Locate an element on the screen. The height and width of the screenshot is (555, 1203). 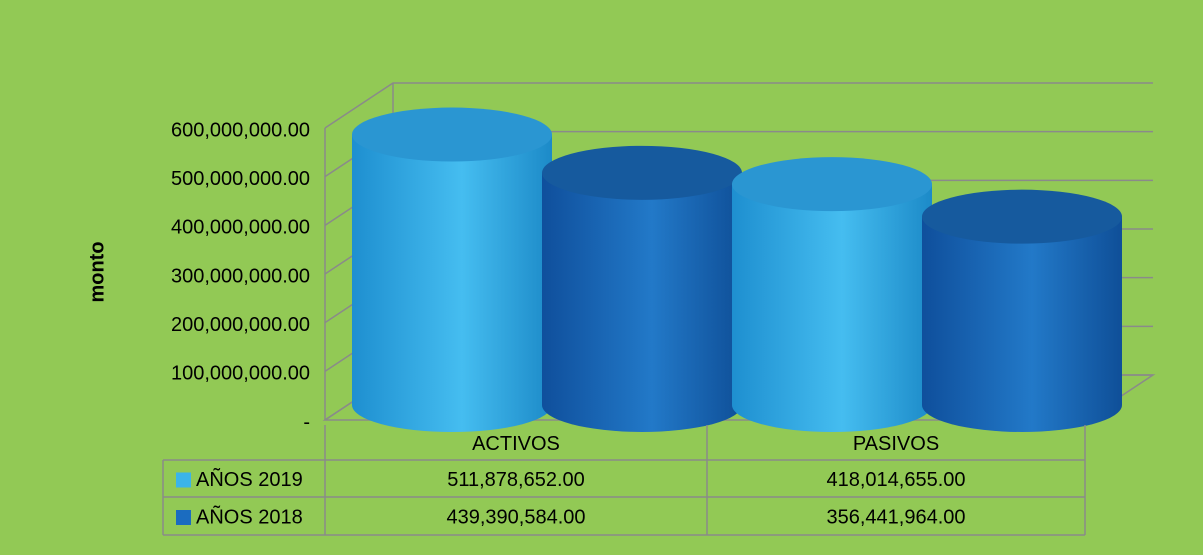
table-value: 418,014,655.00 is located at coordinates (895, 480).